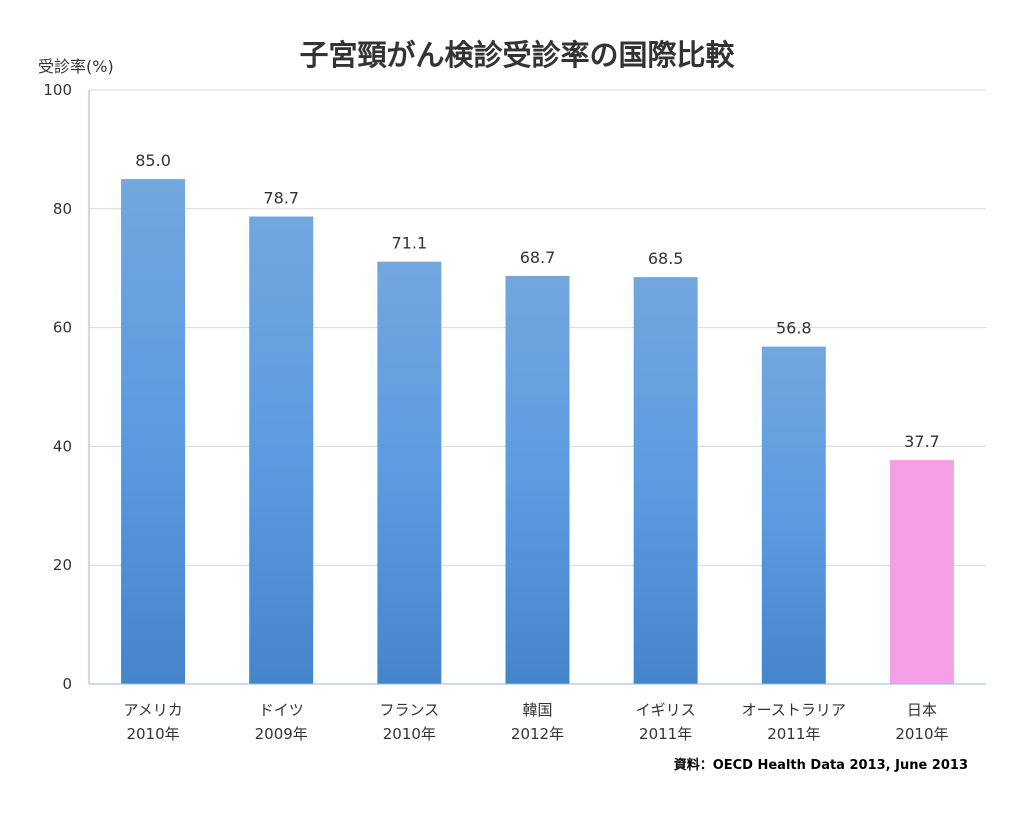  I want to click on y-axis-label: 受診率(%), so click(76, 66).